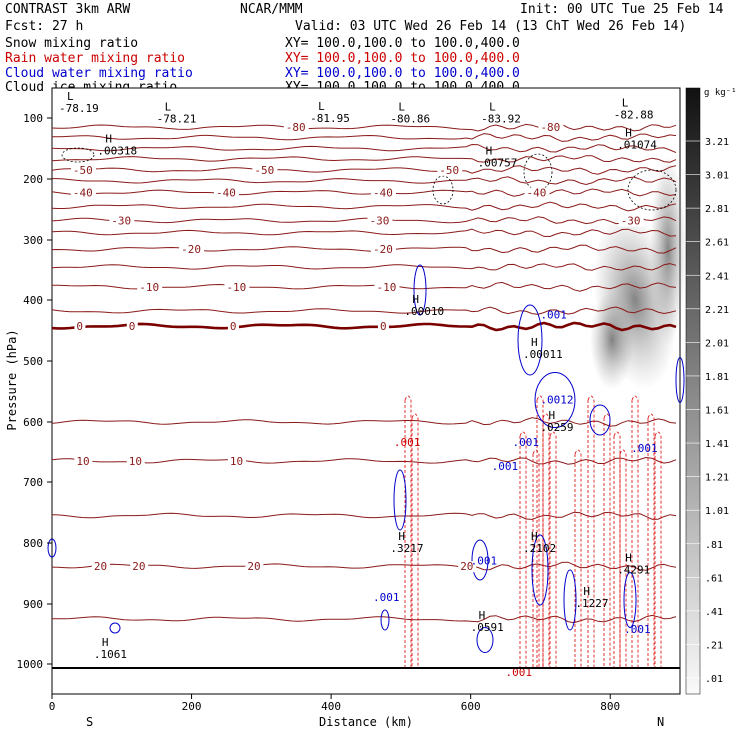  What do you see at coordinates (637, 144) in the screenshot?
I see `extremum-value: .01074` at bounding box center [637, 144].